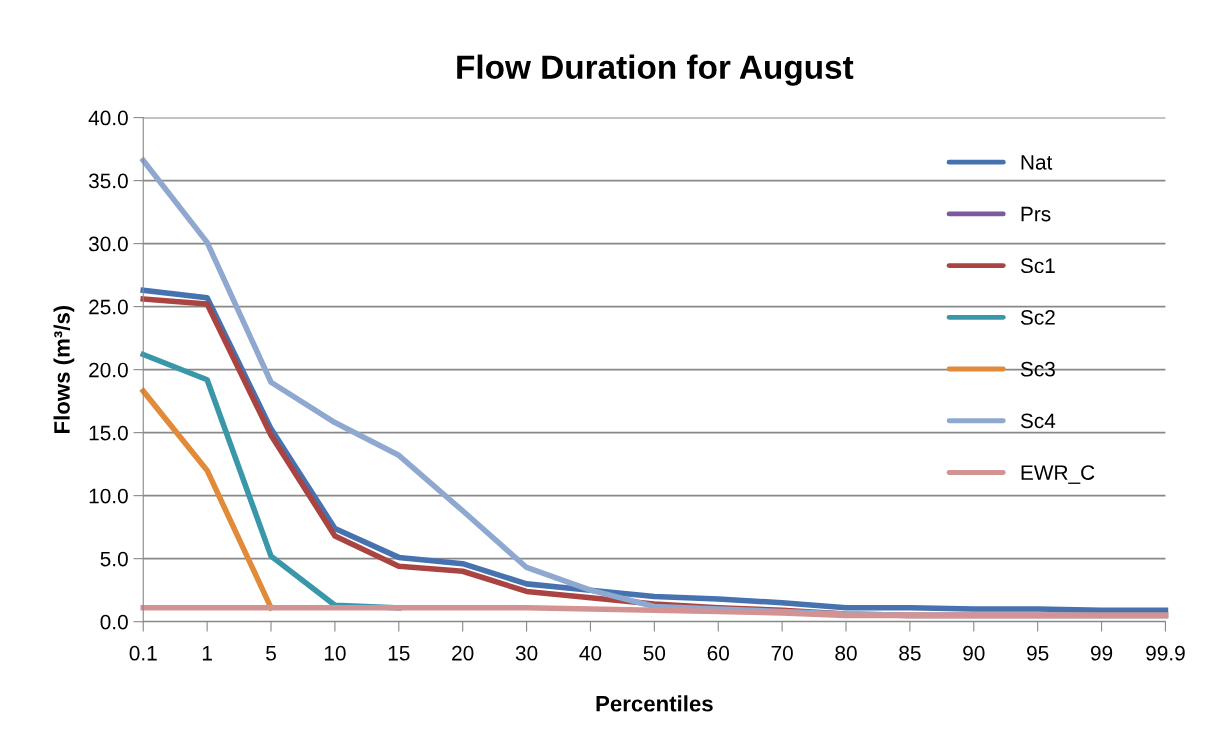 The image size is (1214, 749). I want to click on y-tick-label: 20.0, so click(108, 370).